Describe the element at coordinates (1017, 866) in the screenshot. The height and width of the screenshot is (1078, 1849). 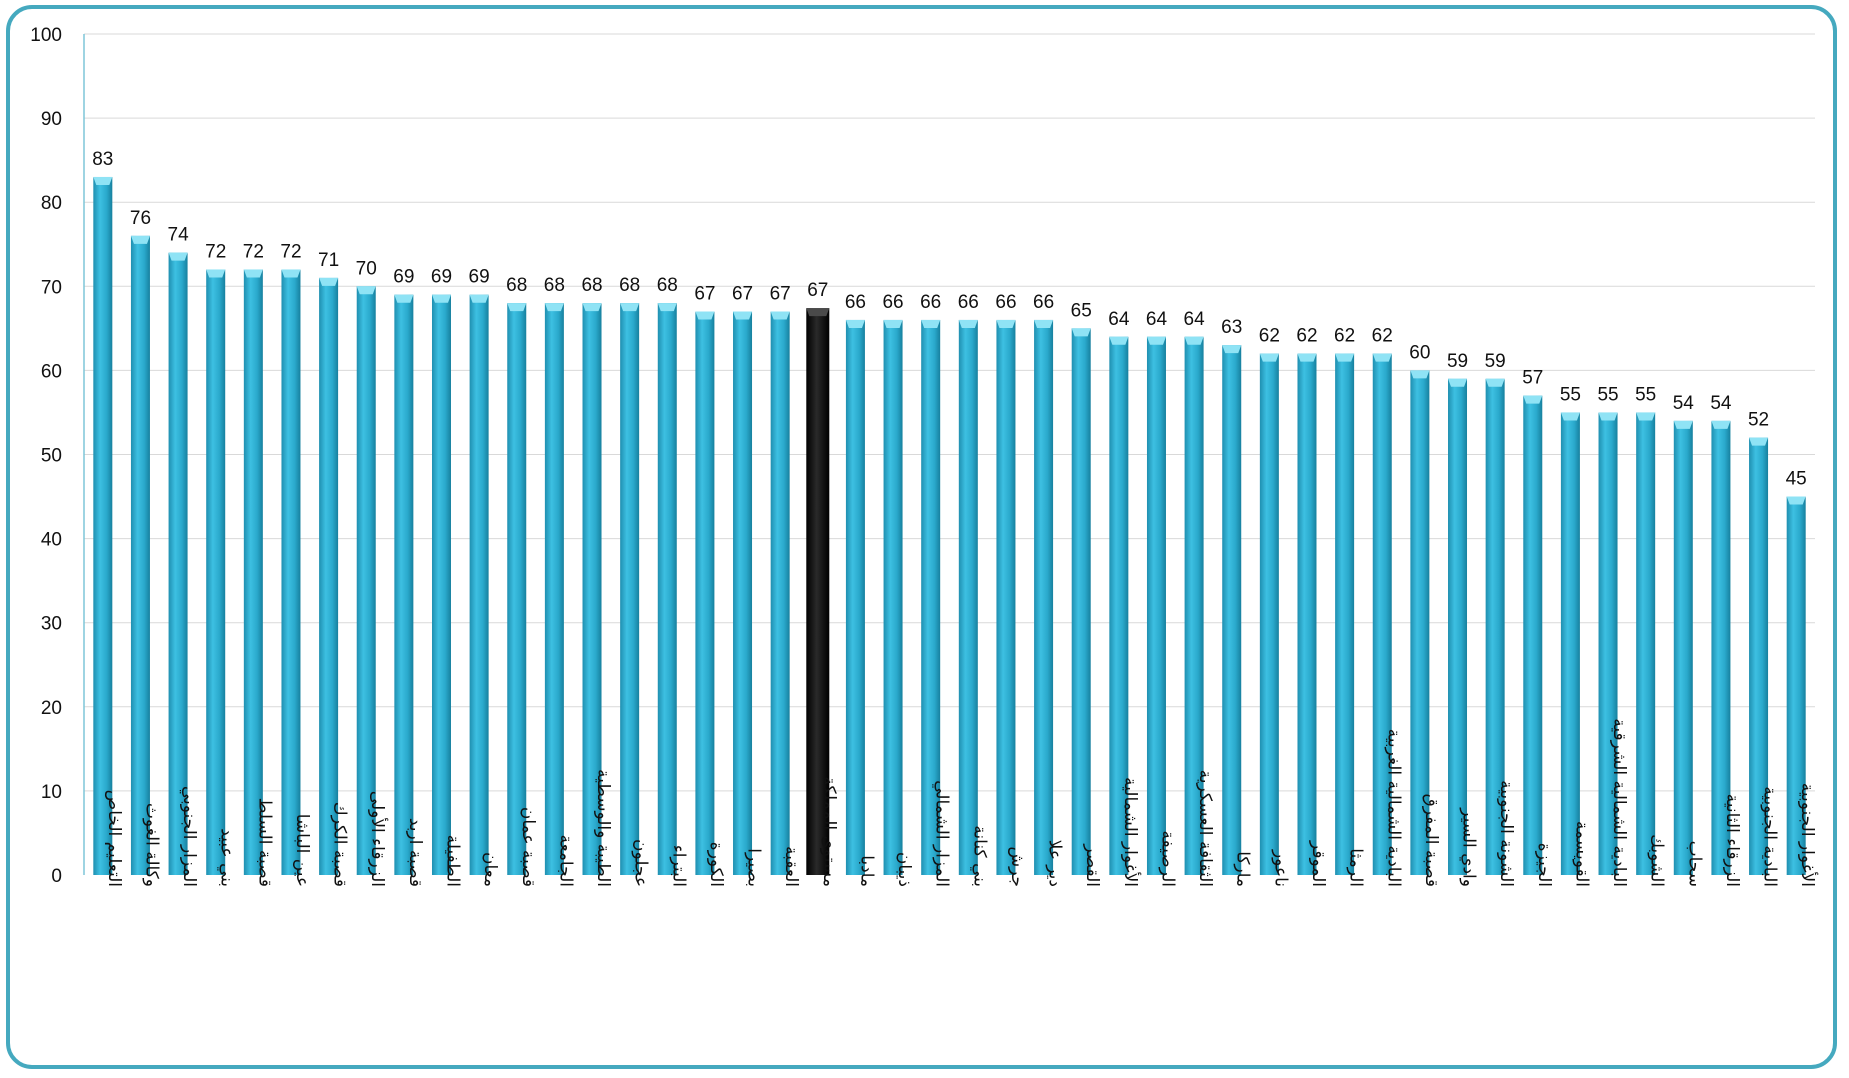
I see `x-category-label: جرش` at that location.